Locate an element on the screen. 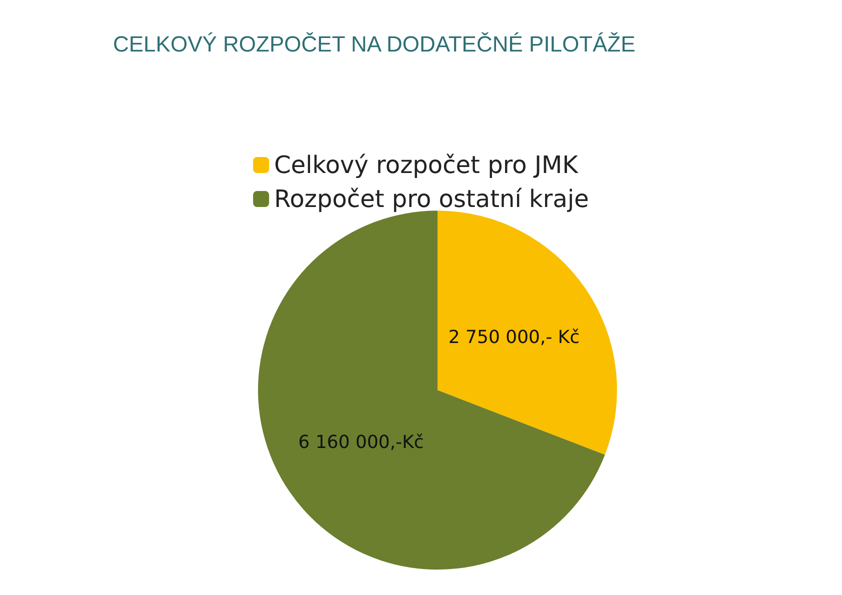 Image resolution: width=842 pixels, height=595 pixels. chart-title: CELKOVÝ ROZPOČET NA DODATEČNÉ PILOTÁŽE is located at coordinates (374, 44).